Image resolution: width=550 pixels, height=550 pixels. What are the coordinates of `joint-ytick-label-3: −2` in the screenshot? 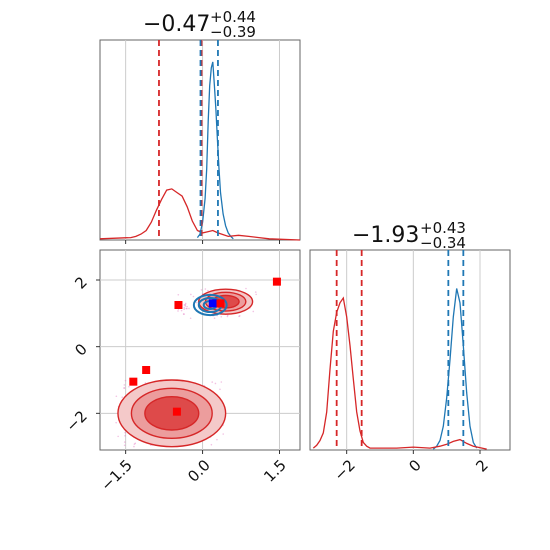 It's located at (76, 421).